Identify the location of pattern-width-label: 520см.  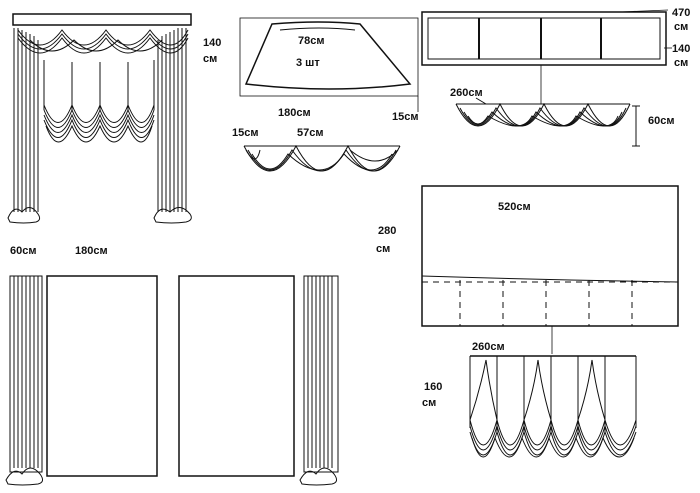
(514, 207).